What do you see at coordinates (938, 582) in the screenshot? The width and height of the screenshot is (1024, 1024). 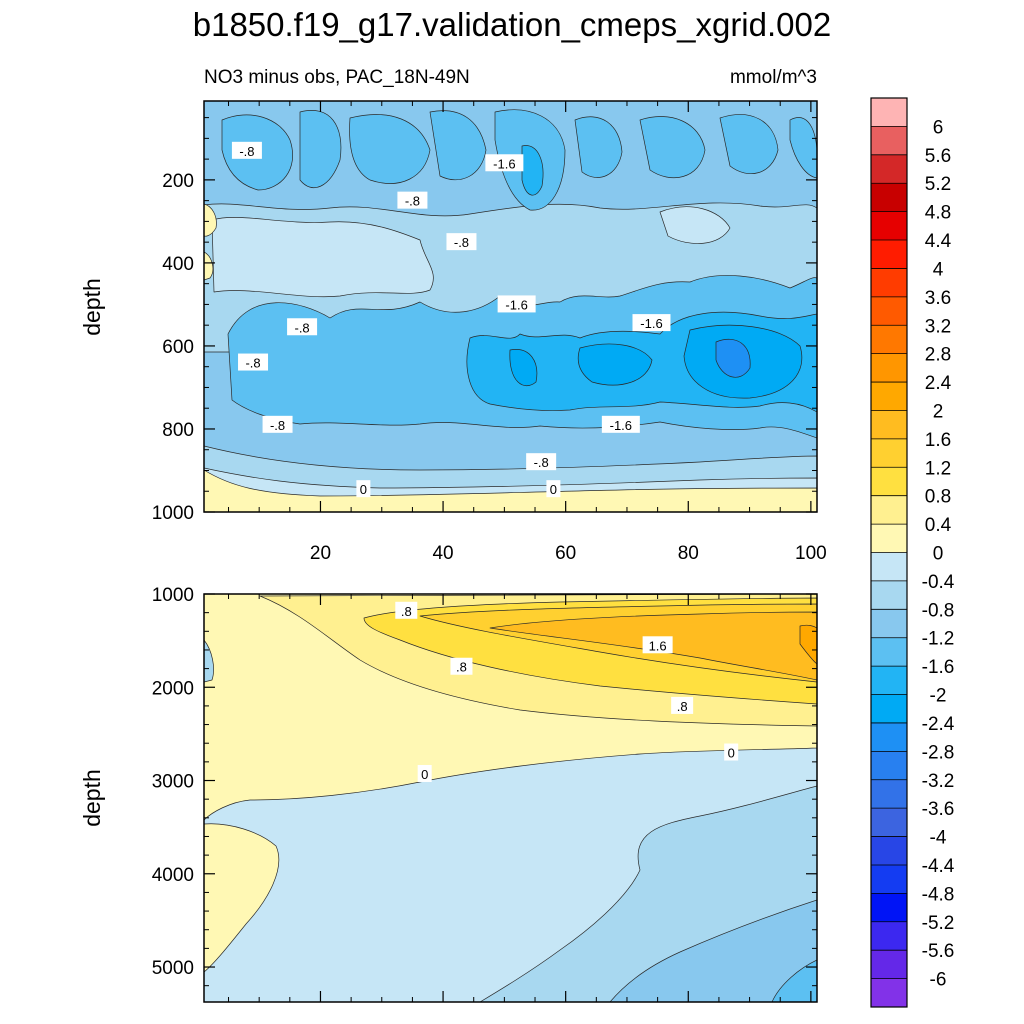 I see `colorbar-label: -0.4` at bounding box center [938, 582].